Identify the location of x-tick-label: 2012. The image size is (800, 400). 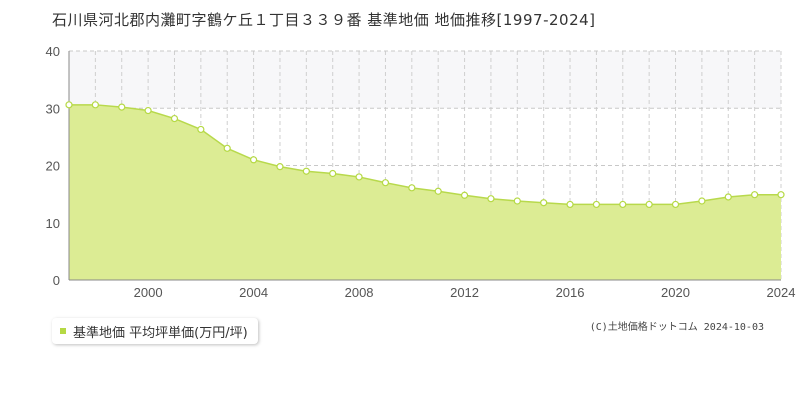
(464, 292).